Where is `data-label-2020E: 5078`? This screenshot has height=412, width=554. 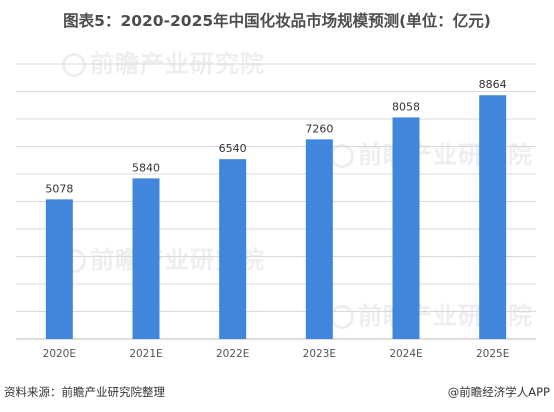 data-label-2020E: 5078 is located at coordinates (59, 188).